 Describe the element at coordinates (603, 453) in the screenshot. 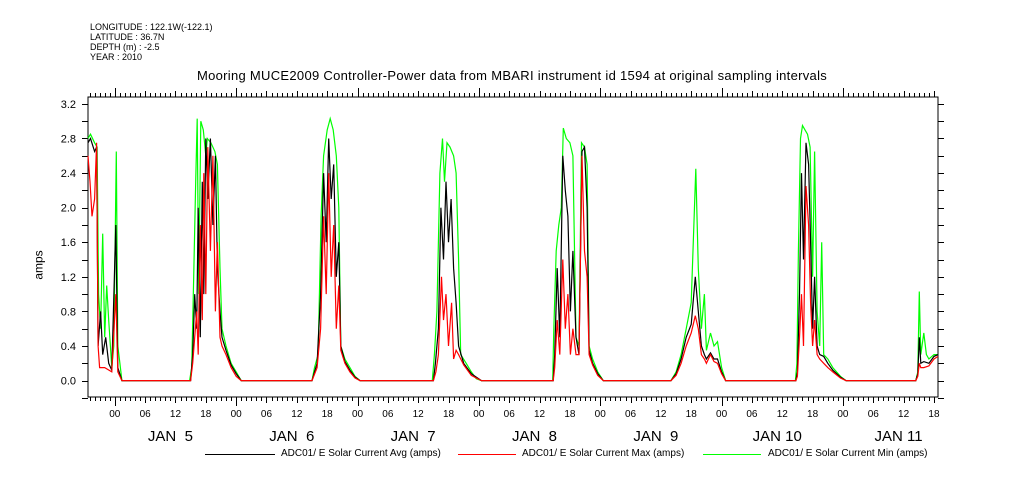

I see `legend-label-max: ADC01/ E Solar Current Max (amps)` at that location.